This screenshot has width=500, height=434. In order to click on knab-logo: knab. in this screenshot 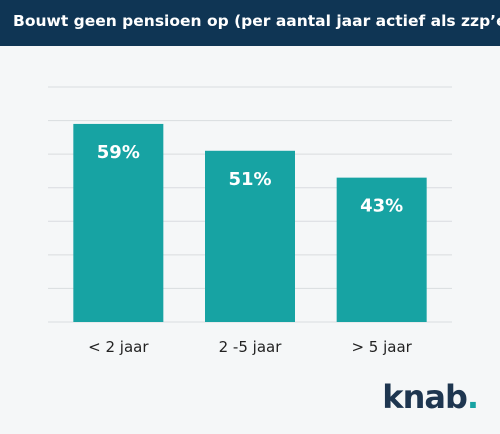, I will do `click(430, 397)`.